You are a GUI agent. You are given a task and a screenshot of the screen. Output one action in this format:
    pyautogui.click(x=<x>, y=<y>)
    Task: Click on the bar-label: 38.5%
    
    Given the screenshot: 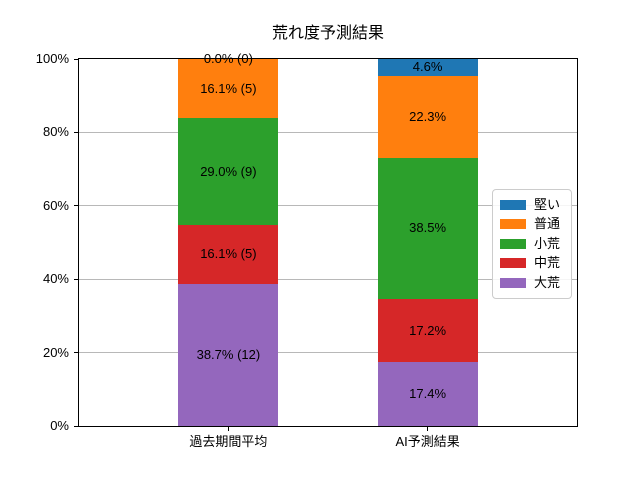 What is the action you would take?
    pyautogui.click(x=428, y=228)
    